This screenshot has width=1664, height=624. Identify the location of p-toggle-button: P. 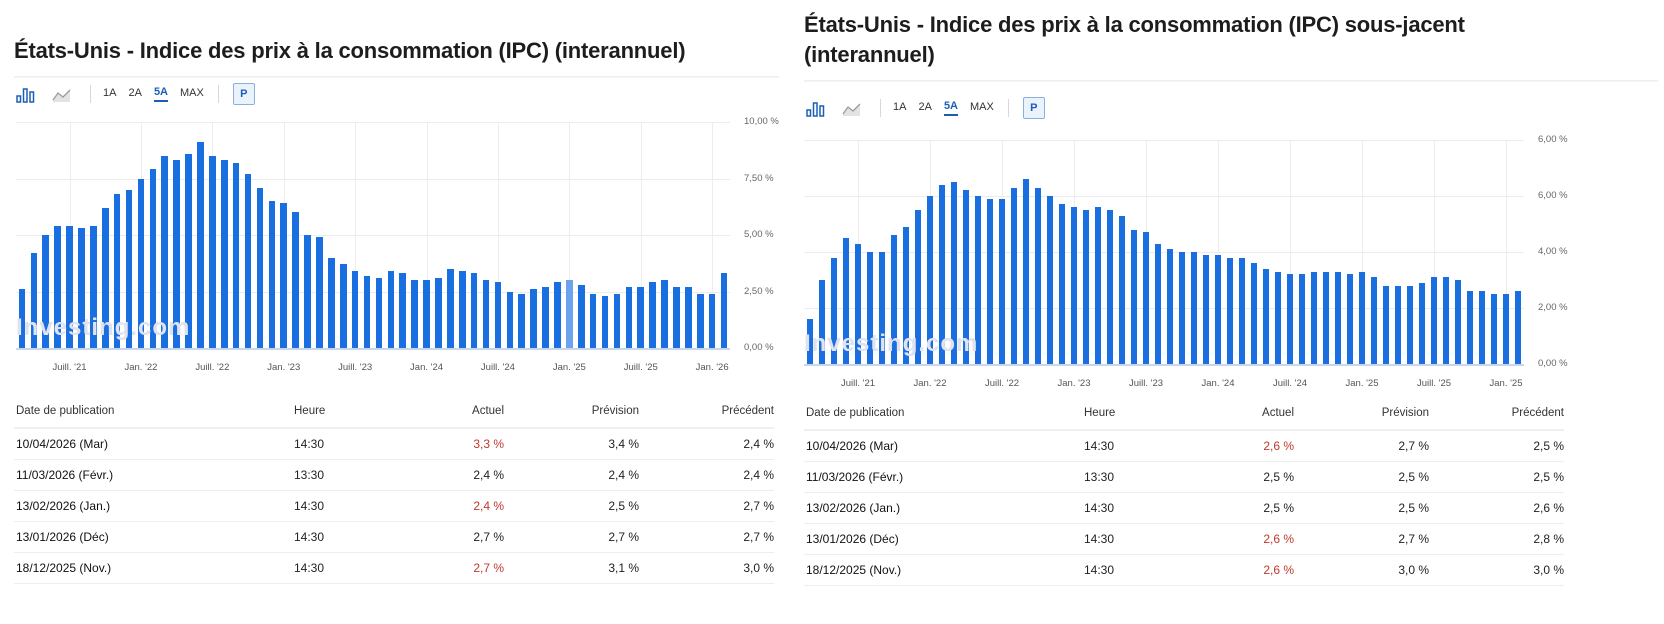
(243, 94).